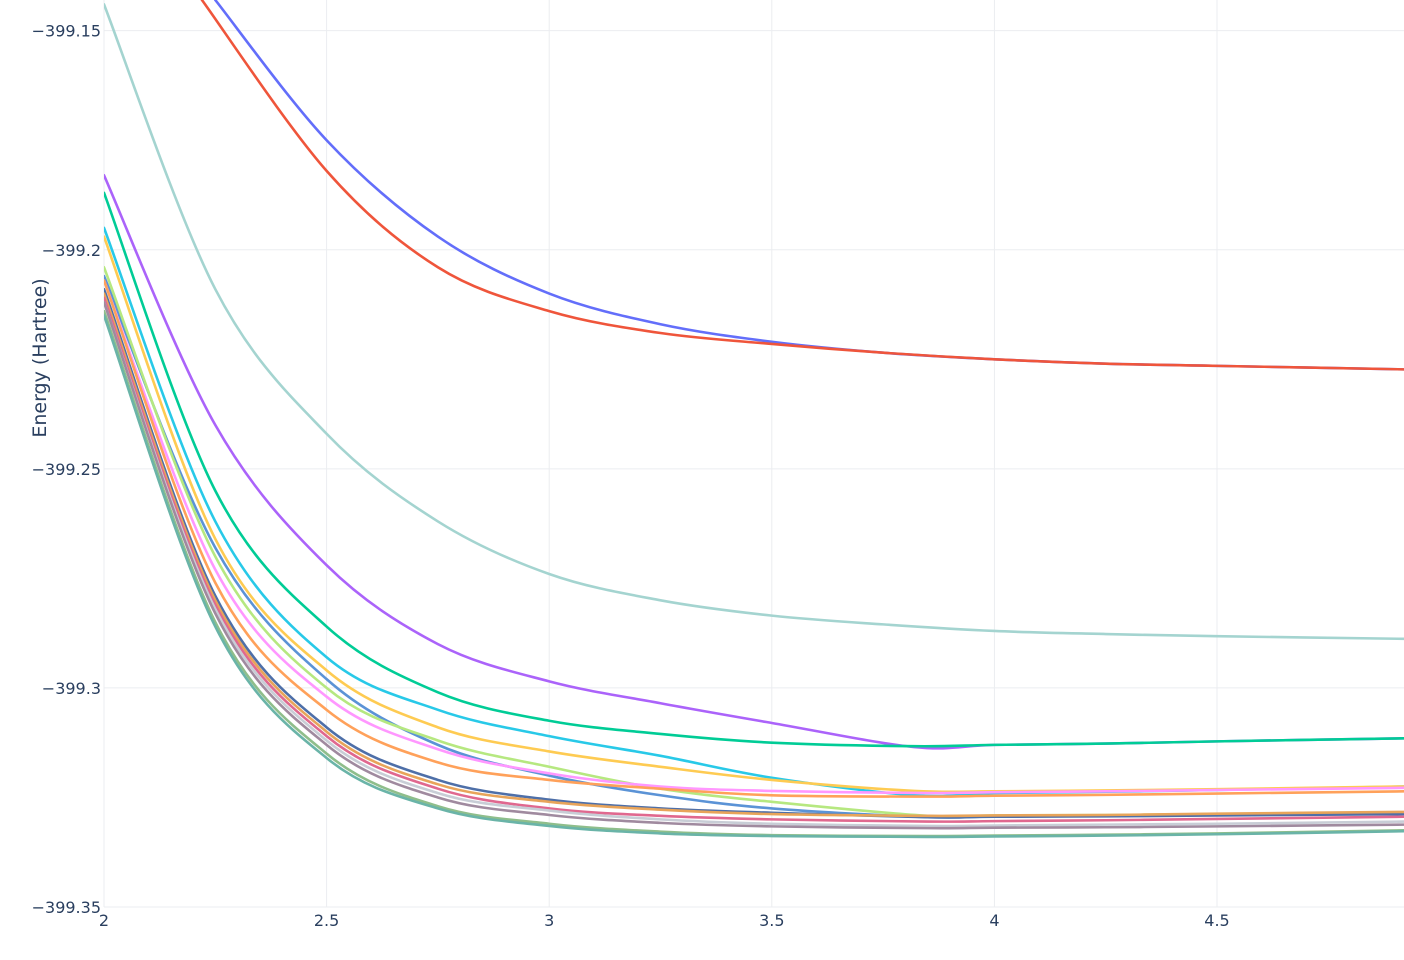  What do you see at coordinates (71, 688) in the screenshot?
I see `y-tick-label: −399.3` at bounding box center [71, 688].